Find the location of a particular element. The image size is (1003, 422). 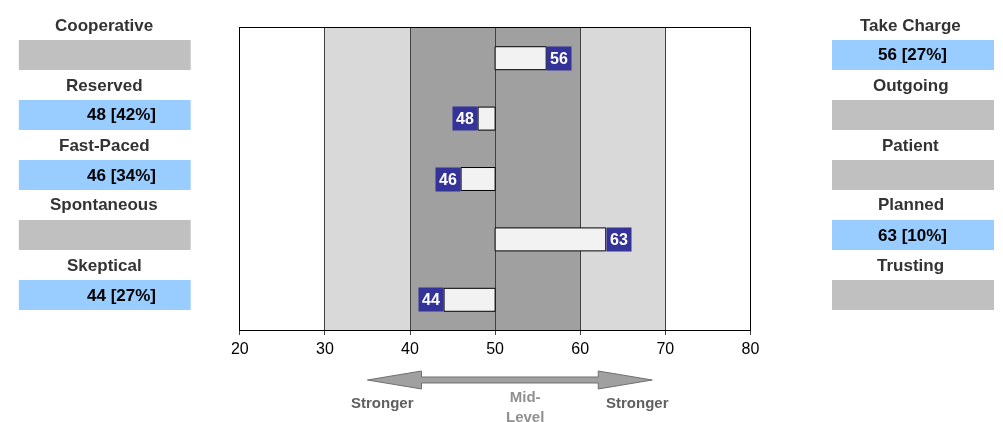

annotation: 56 is located at coordinates (559, 58).